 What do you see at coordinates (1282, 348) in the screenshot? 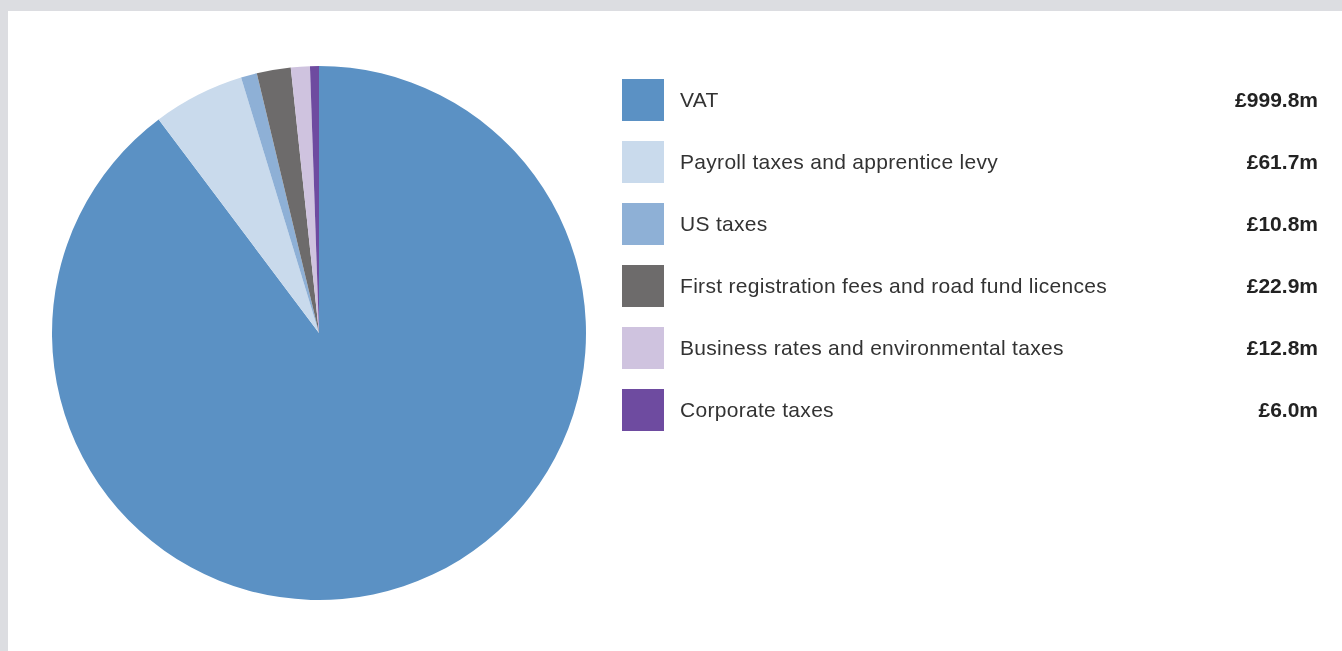
I see `data-label: £12.8m` at bounding box center [1282, 348].